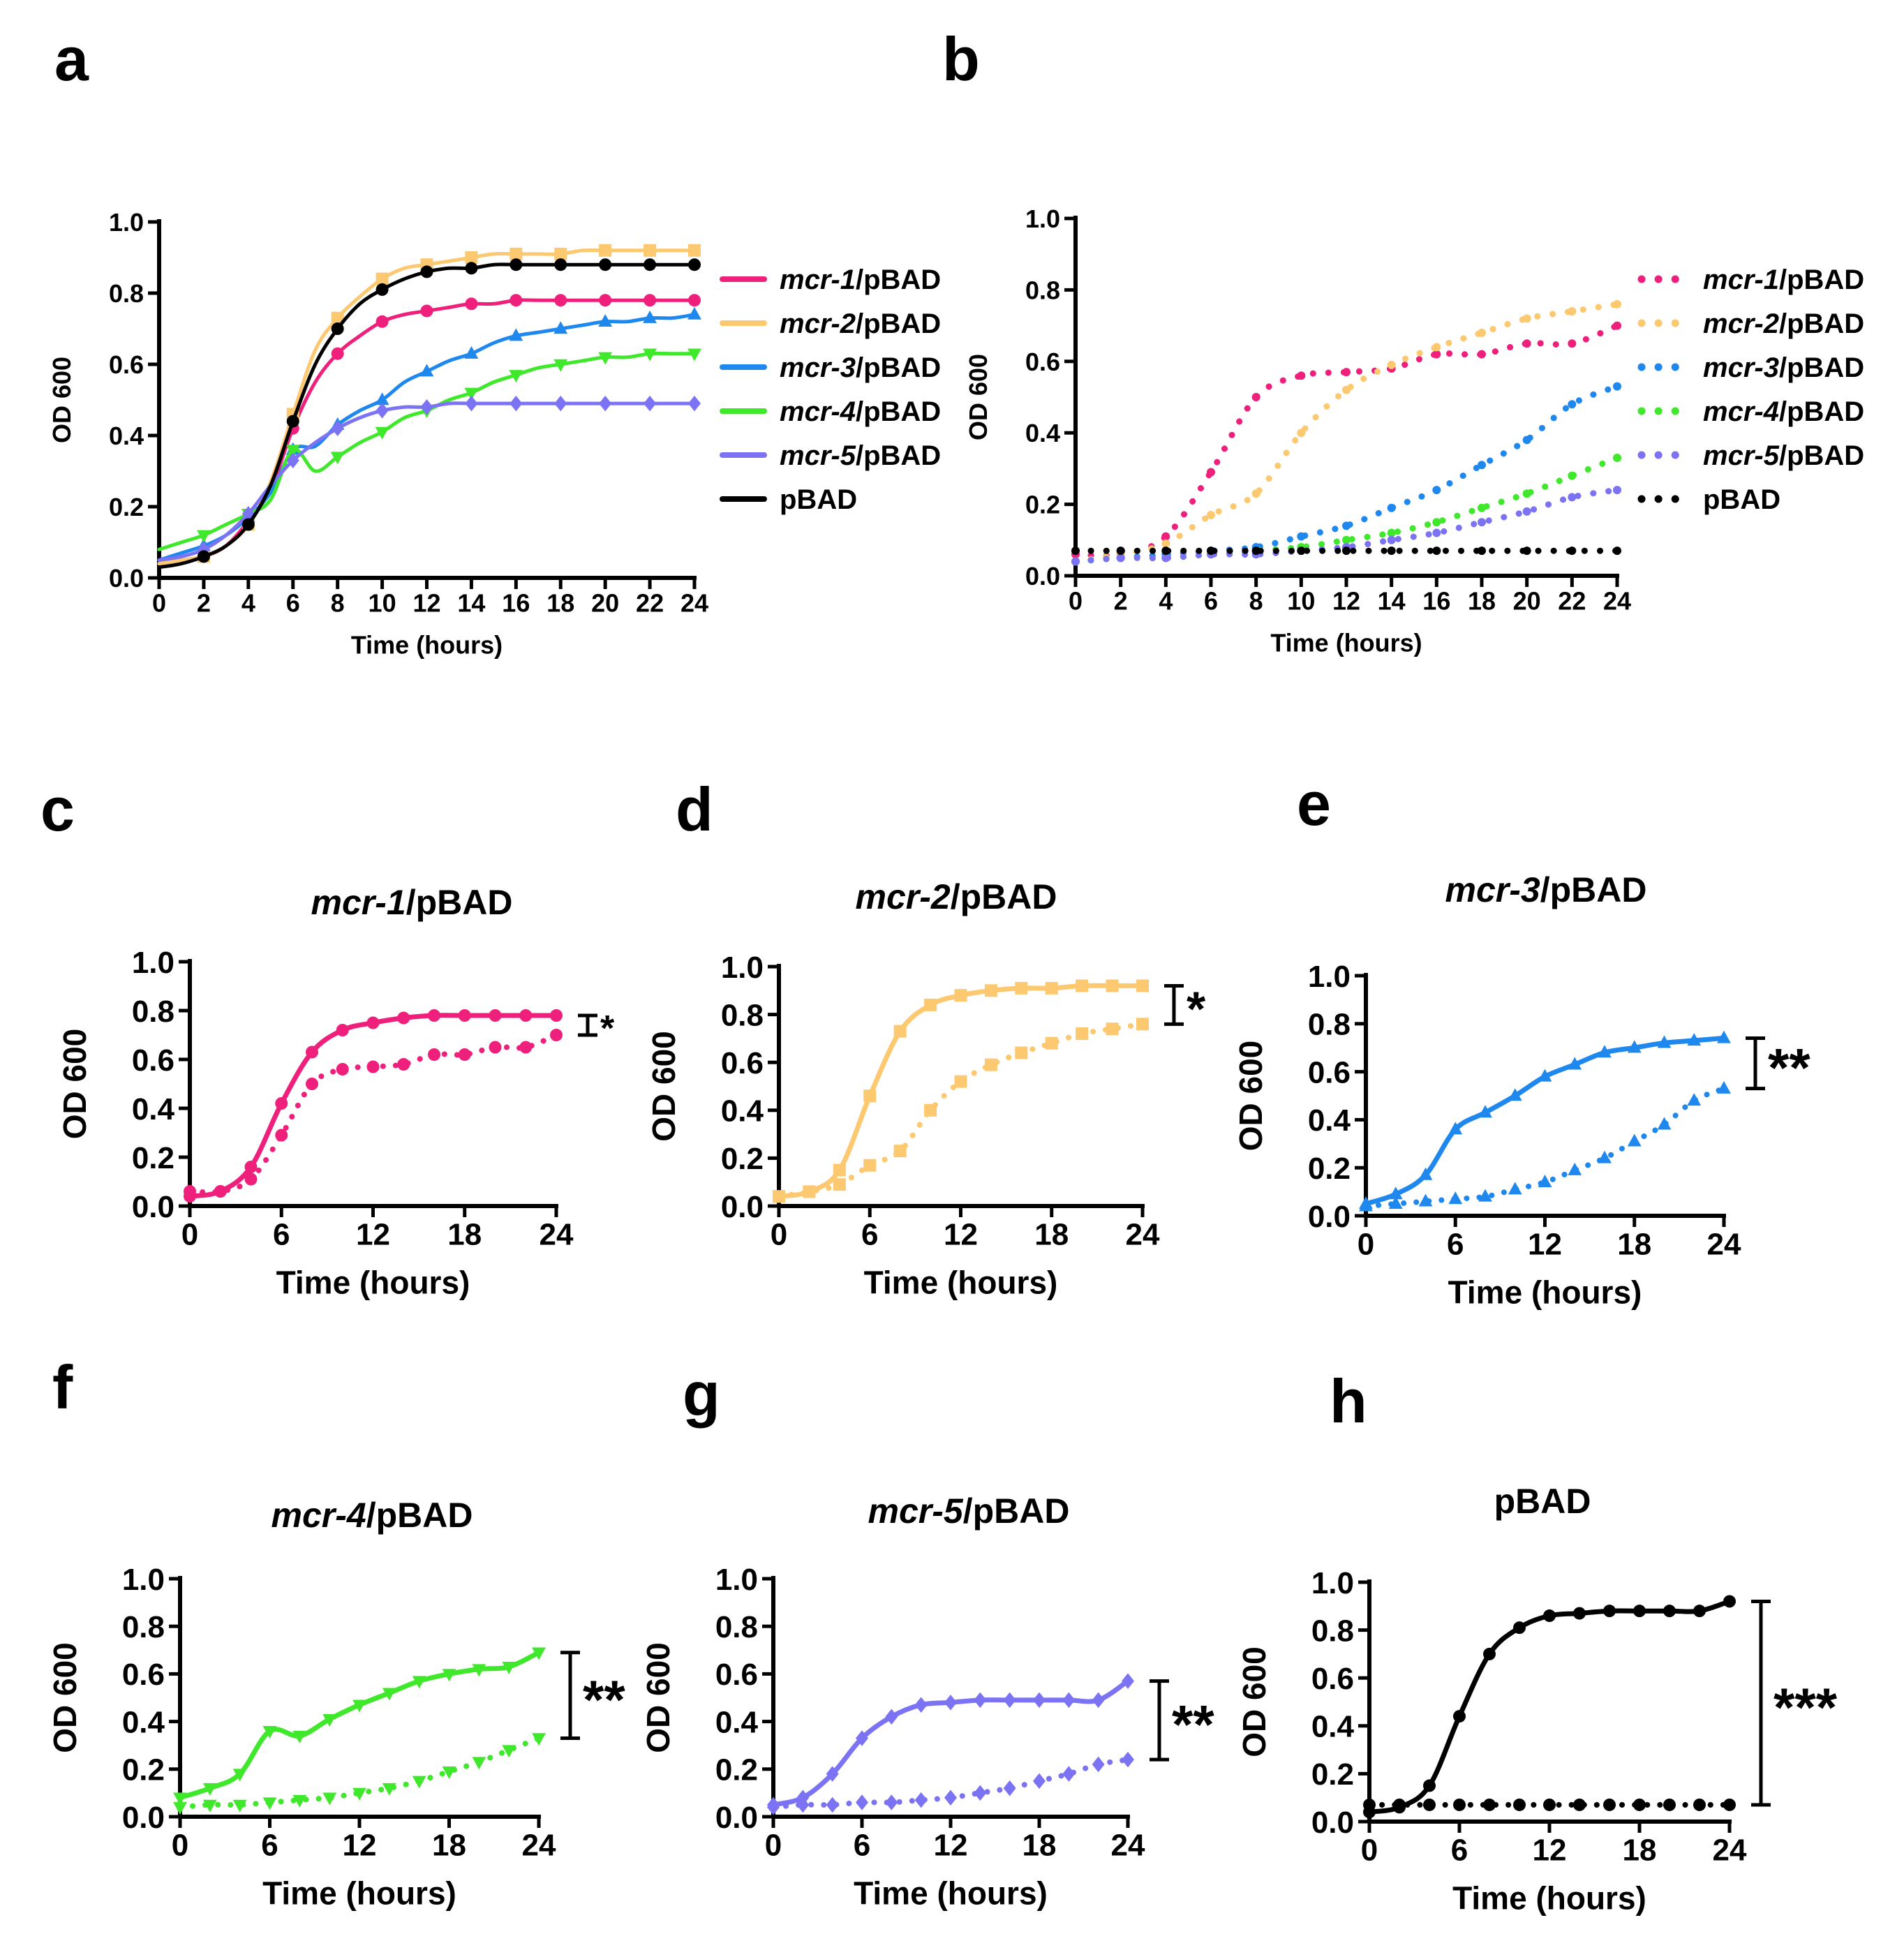 Image resolution: width=1904 pixels, height=1957 pixels. I want to click on x-tick-label: 0, so click(773, 1845).